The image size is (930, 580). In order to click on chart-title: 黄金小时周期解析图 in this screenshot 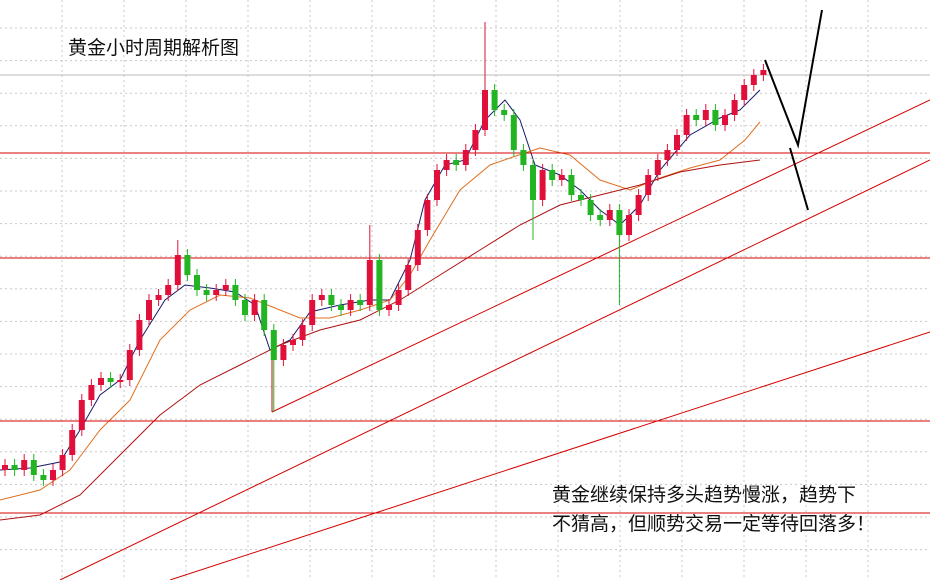, I will do `click(153, 48)`.